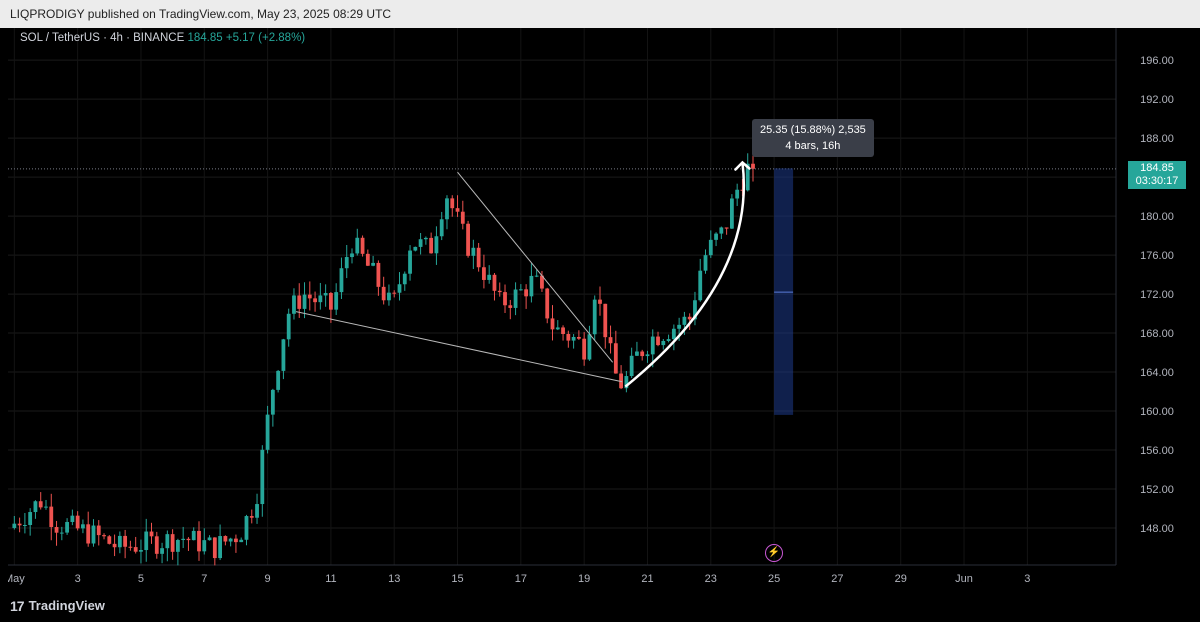  I want to click on footer-bar: 17 TradingView, so click(600, 606).